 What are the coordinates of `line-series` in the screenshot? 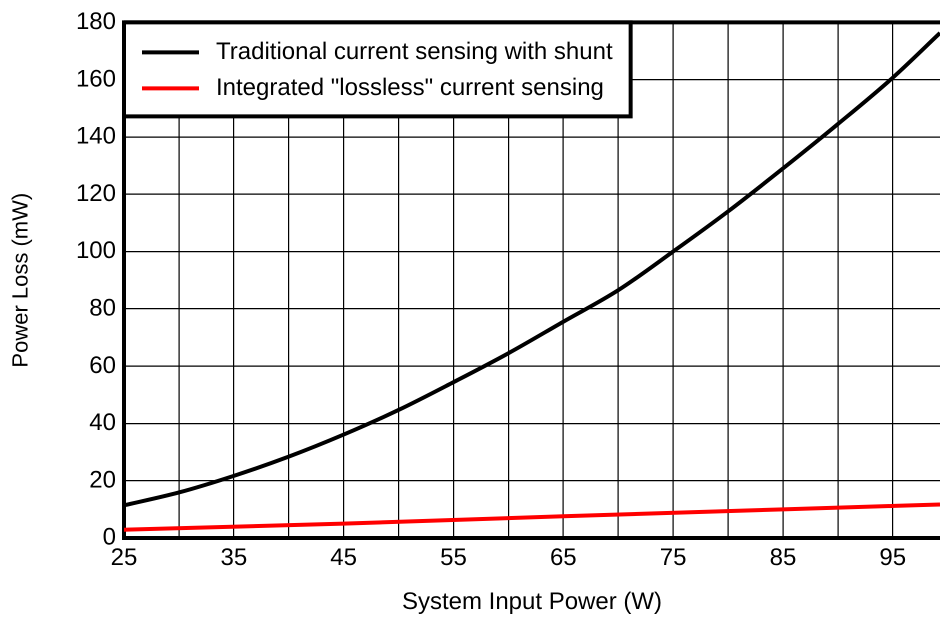 It's located at (532, 517).